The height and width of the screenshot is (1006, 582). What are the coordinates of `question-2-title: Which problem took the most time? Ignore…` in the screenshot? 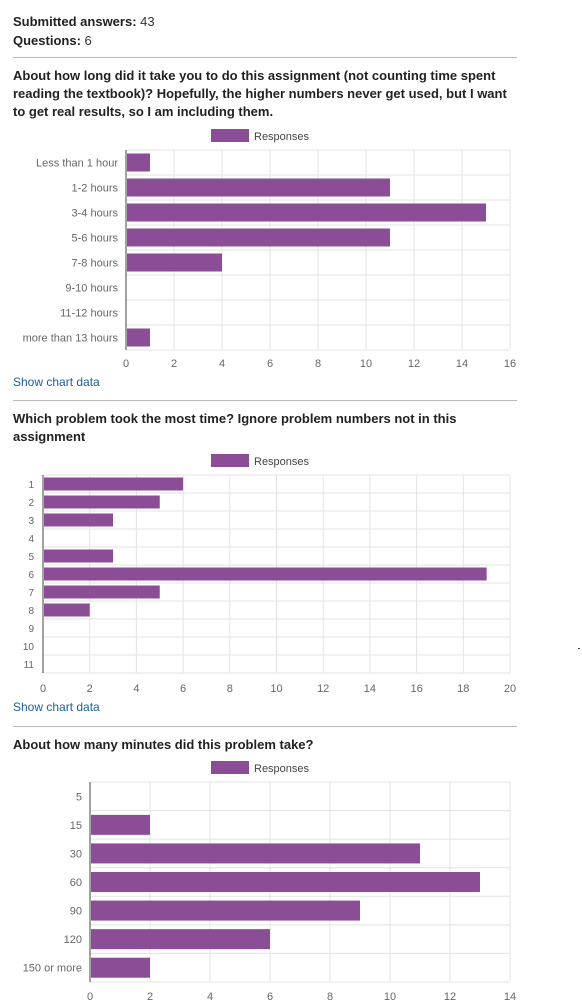 It's located at (235, 427).